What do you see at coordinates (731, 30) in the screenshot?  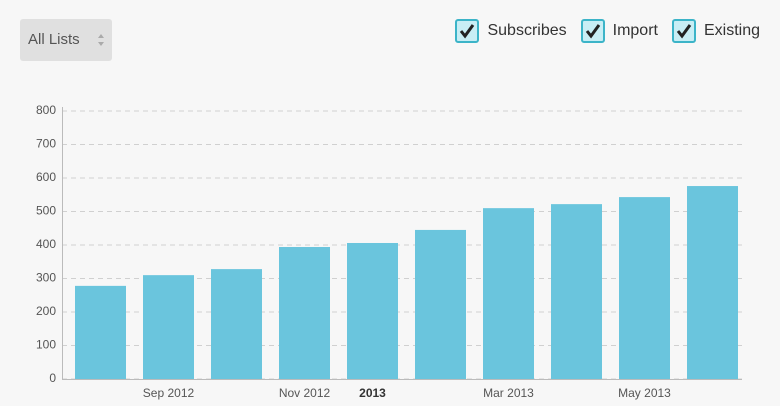 I see `toggle-label: Existing` at bounding box center [731, 30].